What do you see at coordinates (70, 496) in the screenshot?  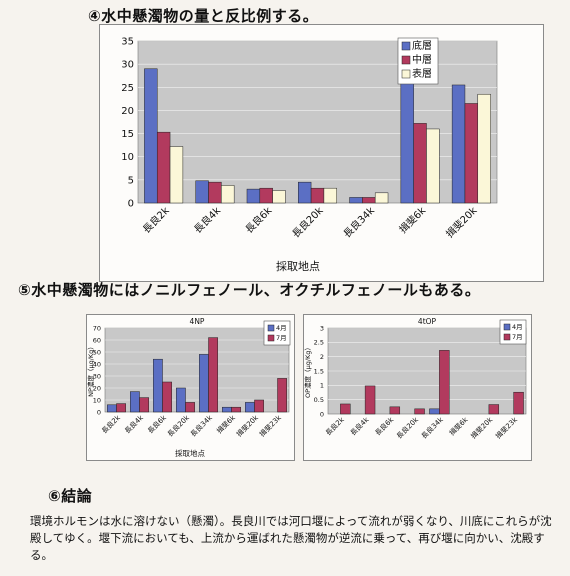 I see `section6-heading: ⑥結論` at bounding box center [70, 496].